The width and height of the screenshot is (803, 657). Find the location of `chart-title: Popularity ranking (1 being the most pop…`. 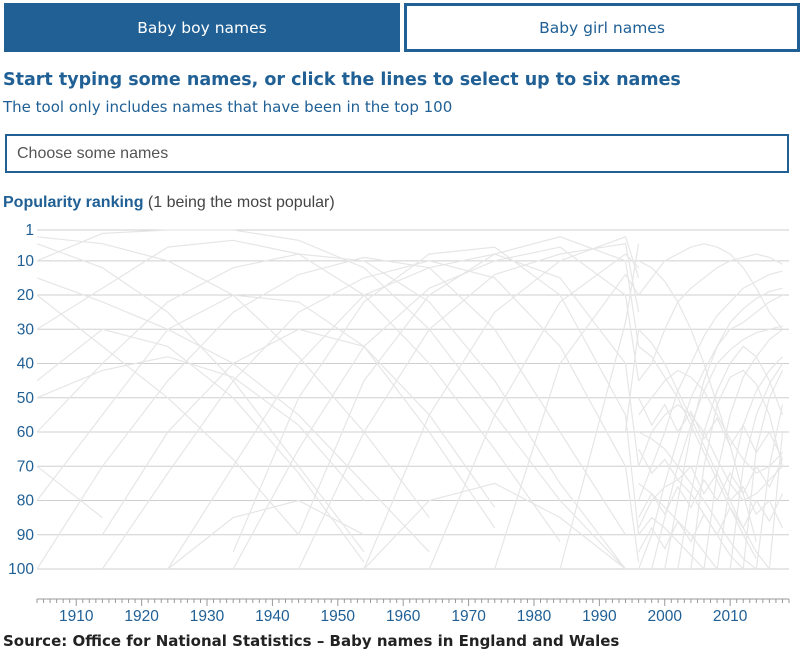

chart-title: Popularity ranking (1 being the most pop… is located at coordinates (169, 203).